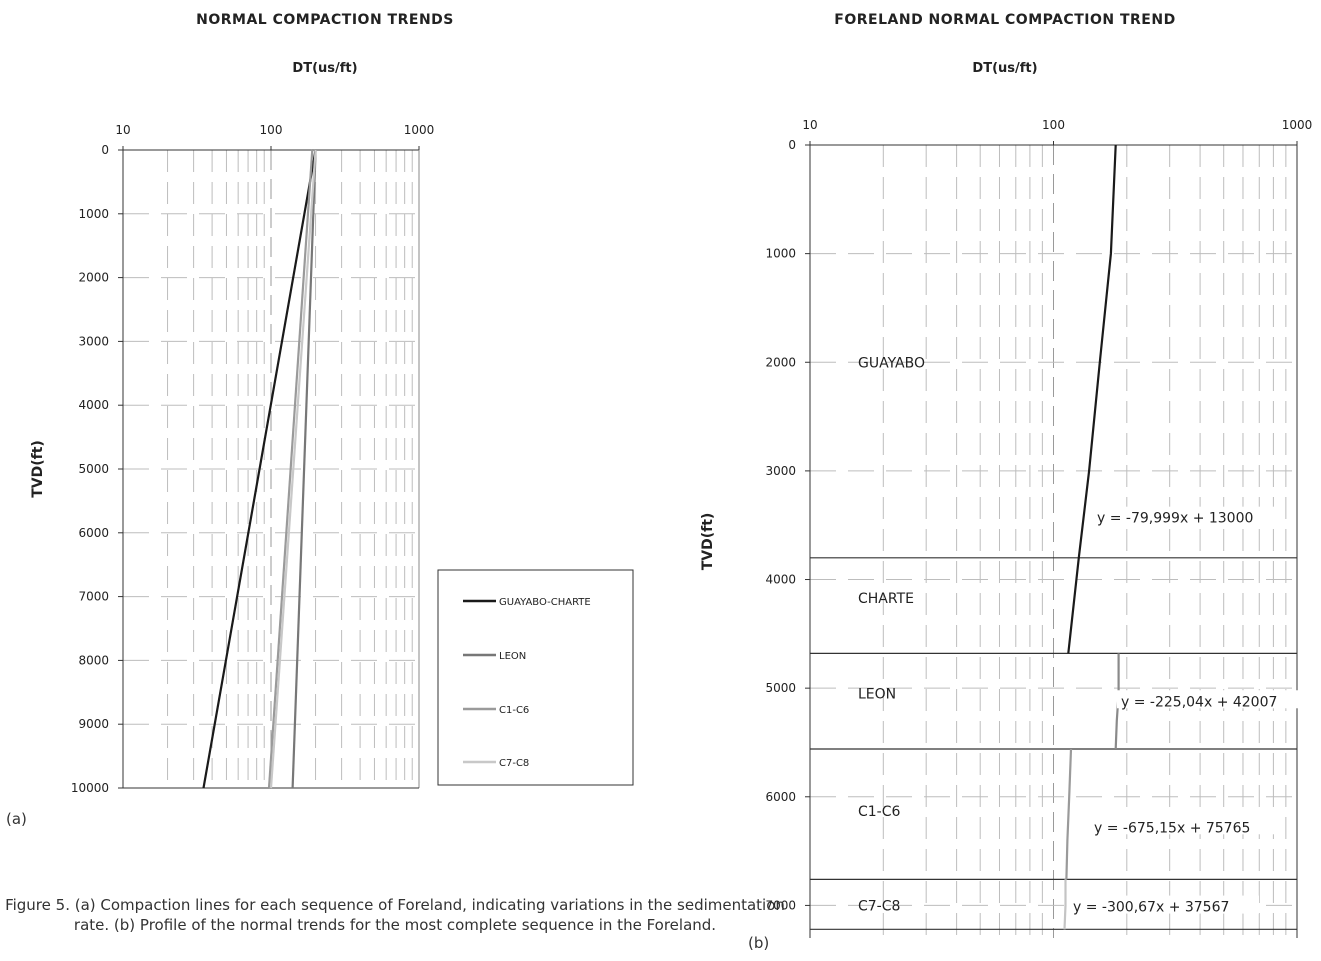 The width and height of the screenshot is (1321, 961). Describe the element at coordinates (16, 819) in the screenshot. I see `panel-a-label: (a)` at that location.